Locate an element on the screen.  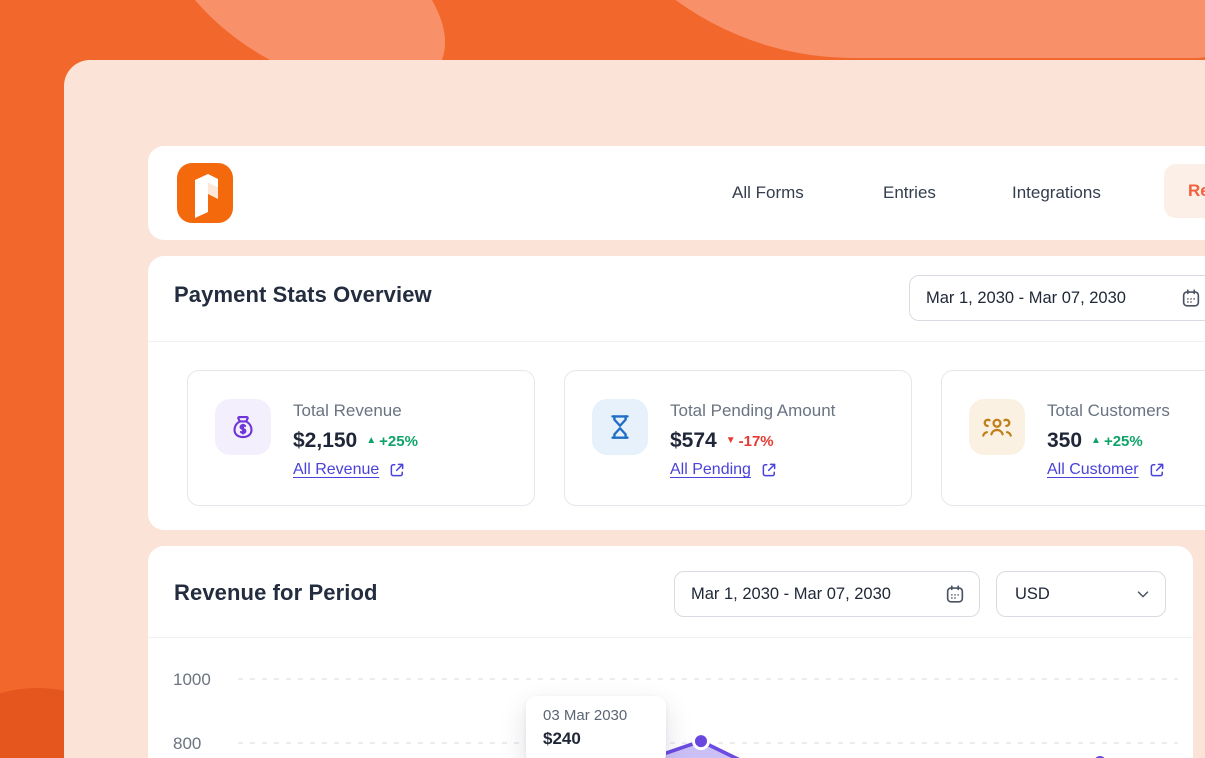
stat-label: Total Revenue is located at coordinates (347, 410).